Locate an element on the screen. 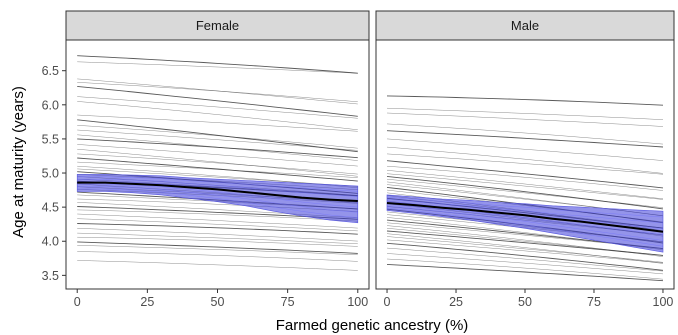  facet-strip-label: Female is located at coordinates (217, 25).